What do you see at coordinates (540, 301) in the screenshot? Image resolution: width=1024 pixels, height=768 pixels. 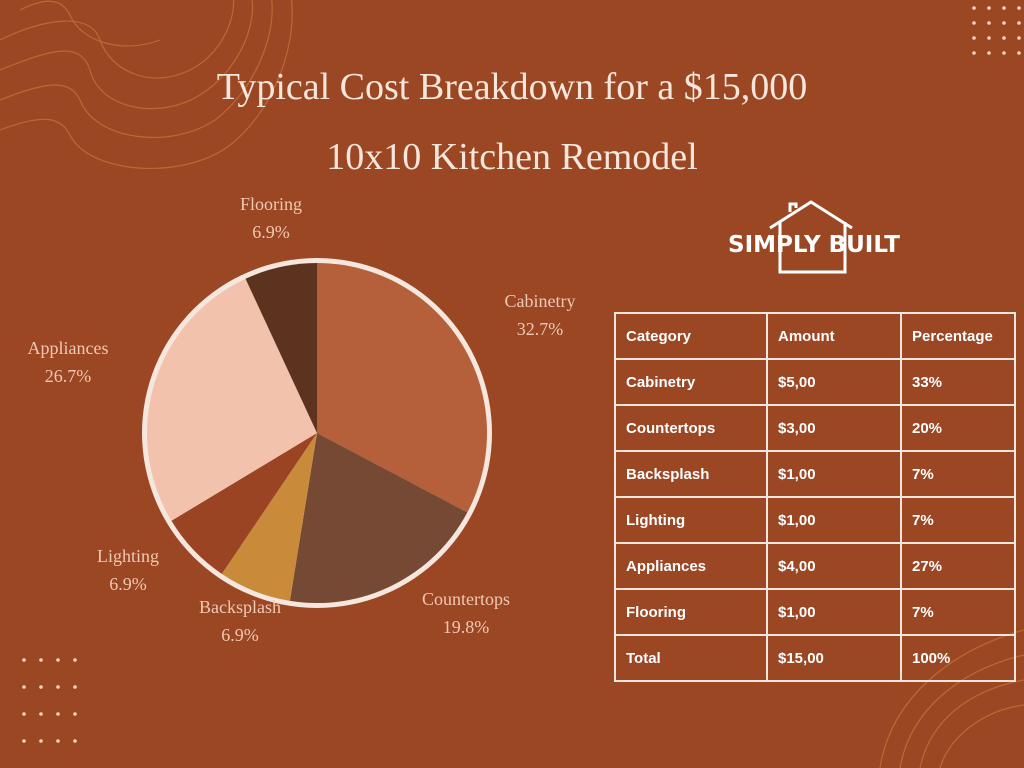 I see `slice-label: Cabinetry` at bounding box center [540, 301].